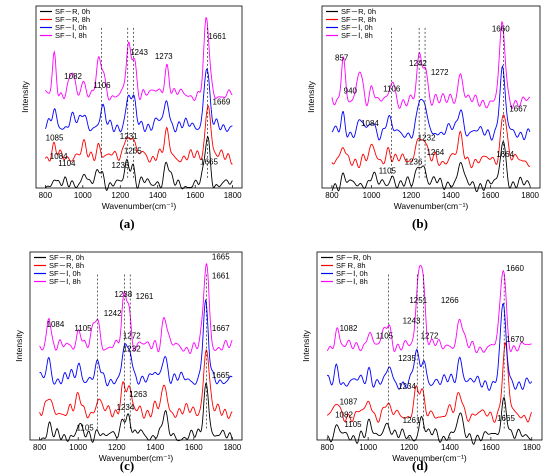 The image size is (550, 476). Describe the element at coordinates (138, 394) in the screenshot. I see `peak-annotation: 1263` at that location.